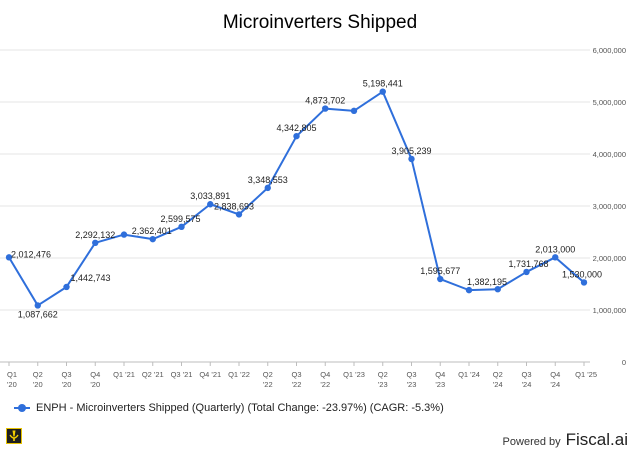 This screenshot has width=640, height=454. Describe the element at coordinates (609, 310) in the screenshot. I see `y-tick-label: 1,000,000` at that location.